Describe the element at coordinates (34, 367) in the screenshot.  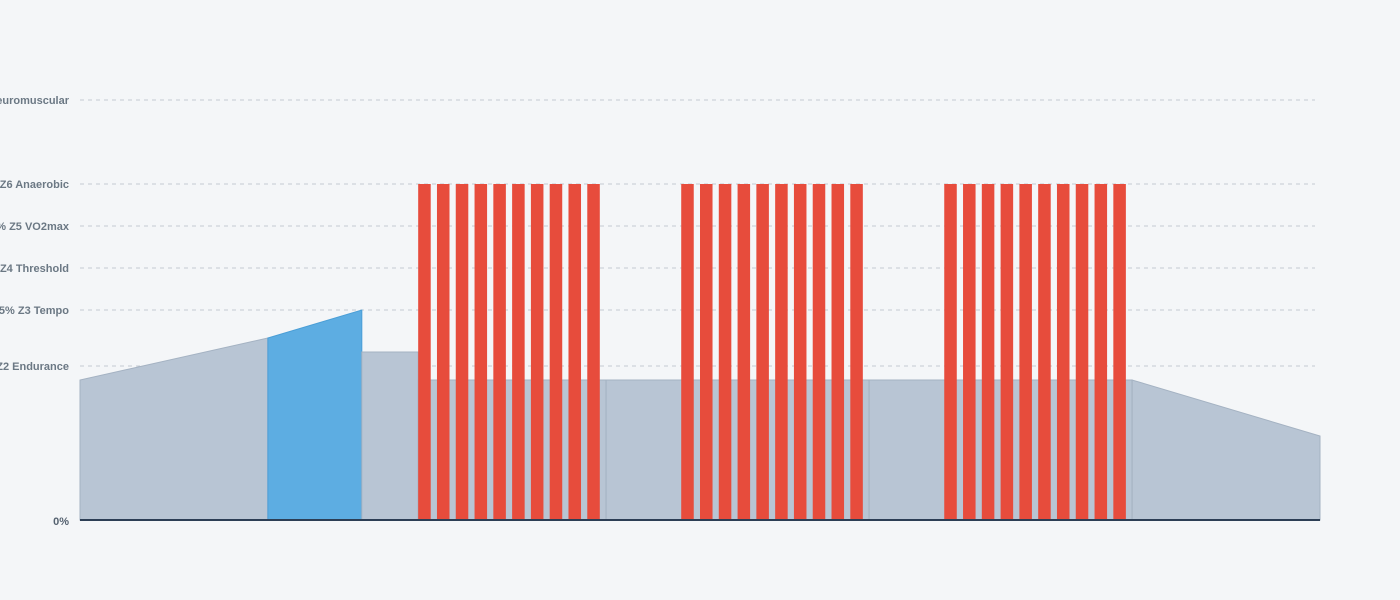
I see `zone-label-z2-endurance: Z2 Endurance` at that location.